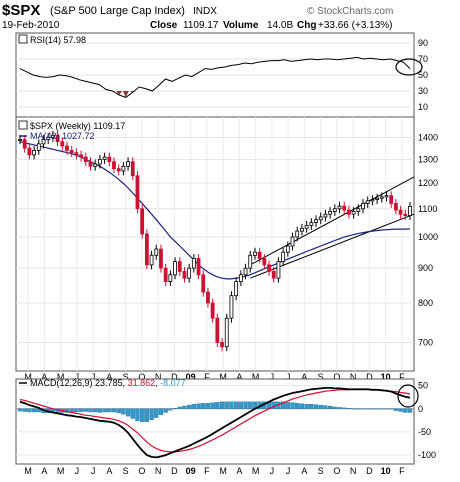 The image size is (460, 482). What do you see at coordinates (207, 377) in the screenshot?
I see `x-label-top: F` at bounding box center [207, 377].